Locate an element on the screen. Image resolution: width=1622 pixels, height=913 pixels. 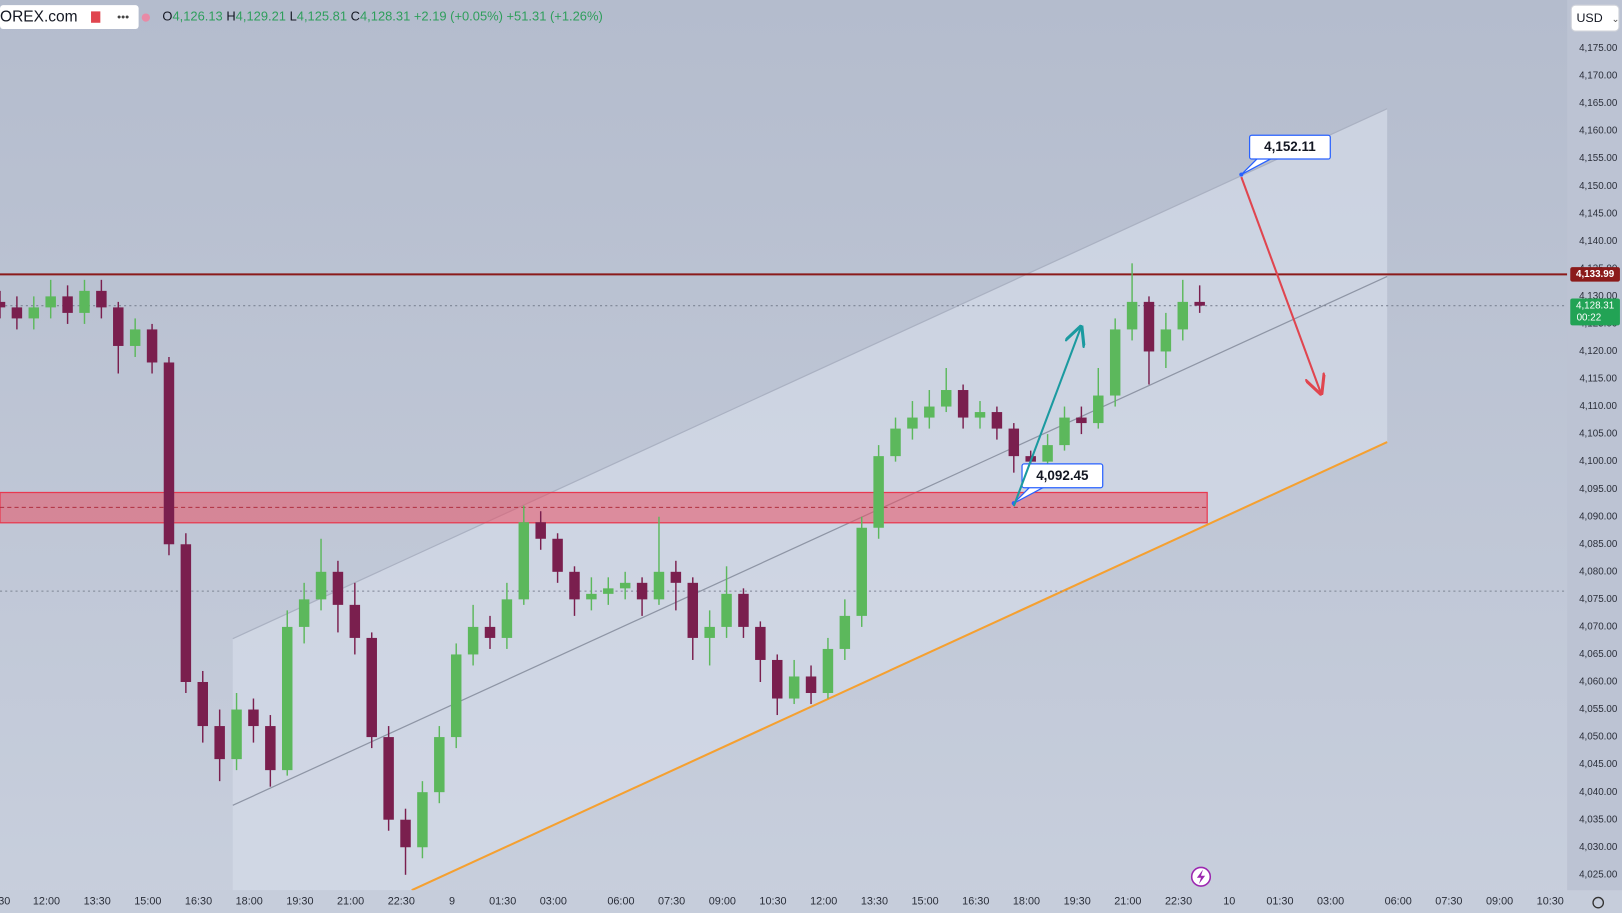
symbol-box is located at coordinates (69, 17).